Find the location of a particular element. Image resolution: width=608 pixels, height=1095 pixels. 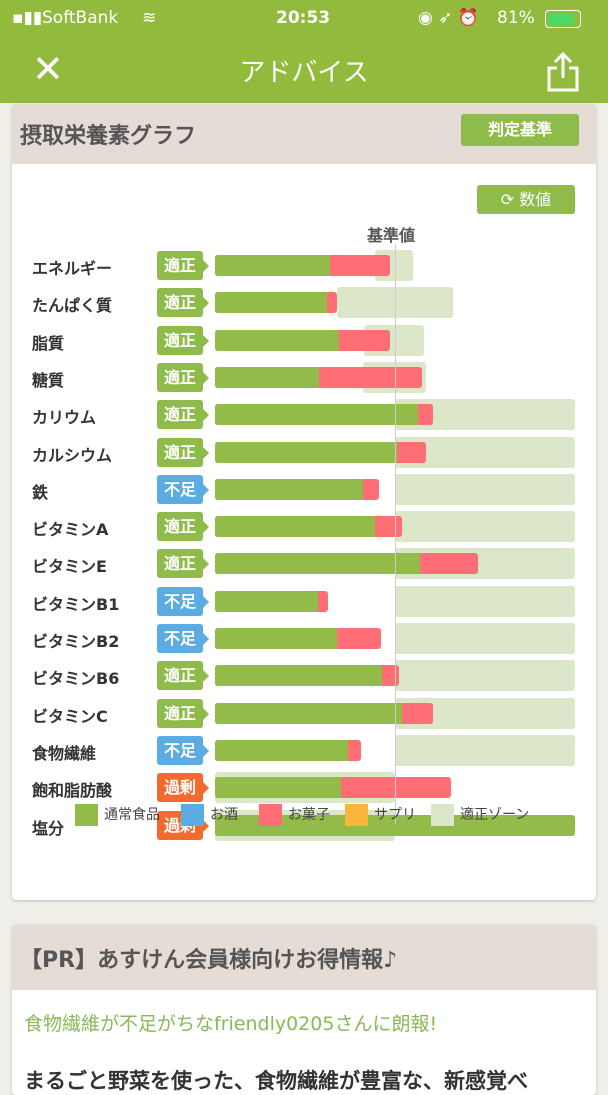

status-bar: ▪▮▮ SoftBank ≋ 20:53 ◉ ➶ ⏰ 81% is located at coordinates (304, 20).